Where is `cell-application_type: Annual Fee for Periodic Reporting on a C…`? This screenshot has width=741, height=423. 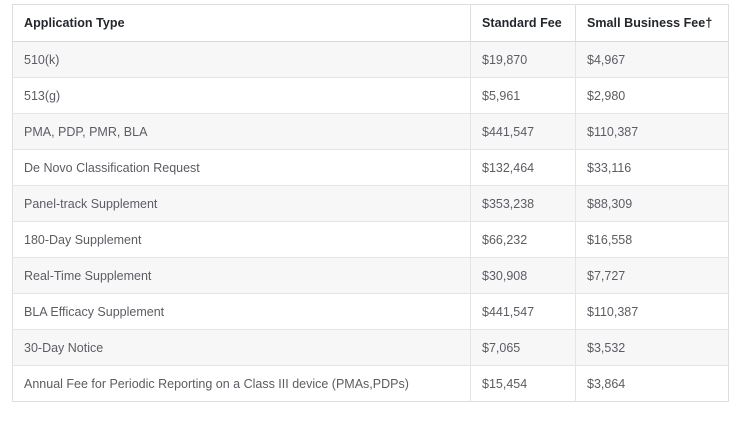 cell-application_type: Annual Fee for Periodic Reporting on a C… is located at coordinates (241, 383).